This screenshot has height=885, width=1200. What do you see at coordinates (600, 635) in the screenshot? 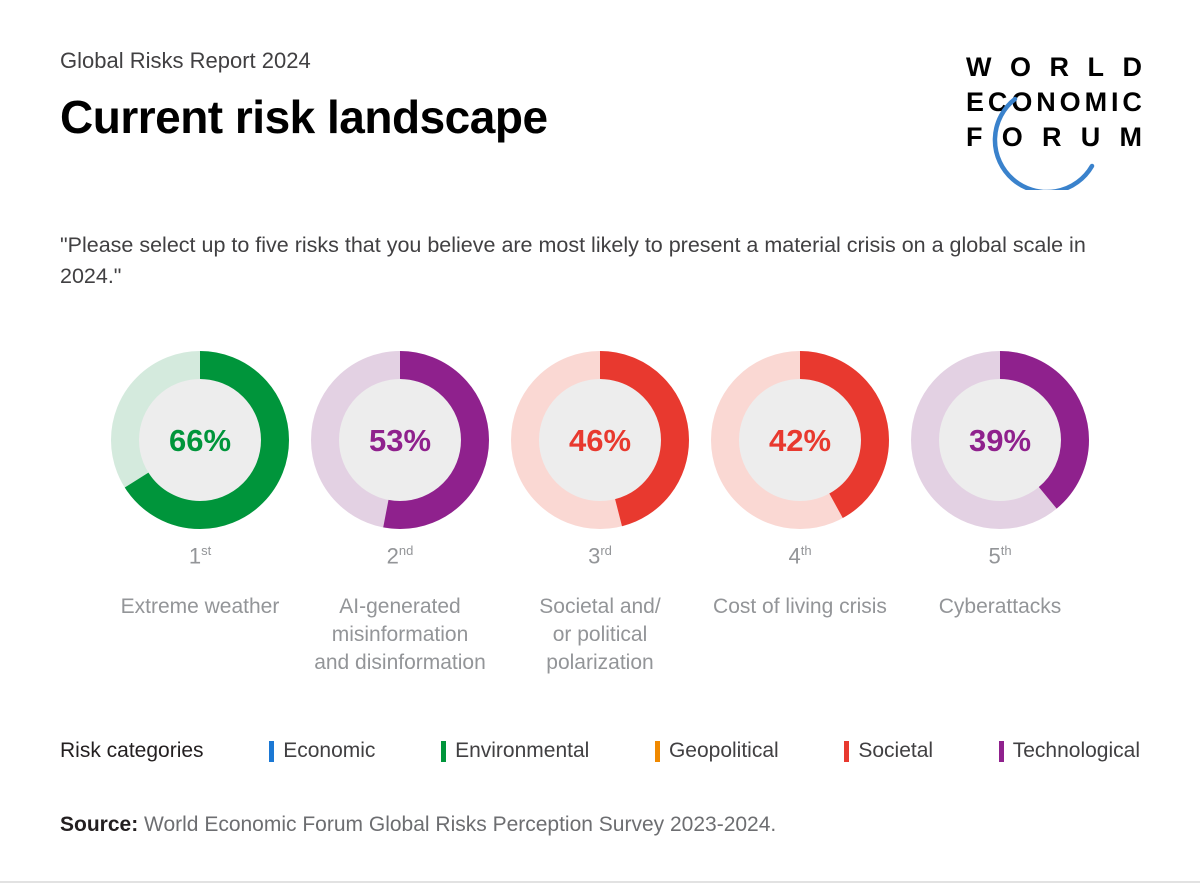
I see `risk-name: Societal and/or political polarization` at bounding box center [600, 635].